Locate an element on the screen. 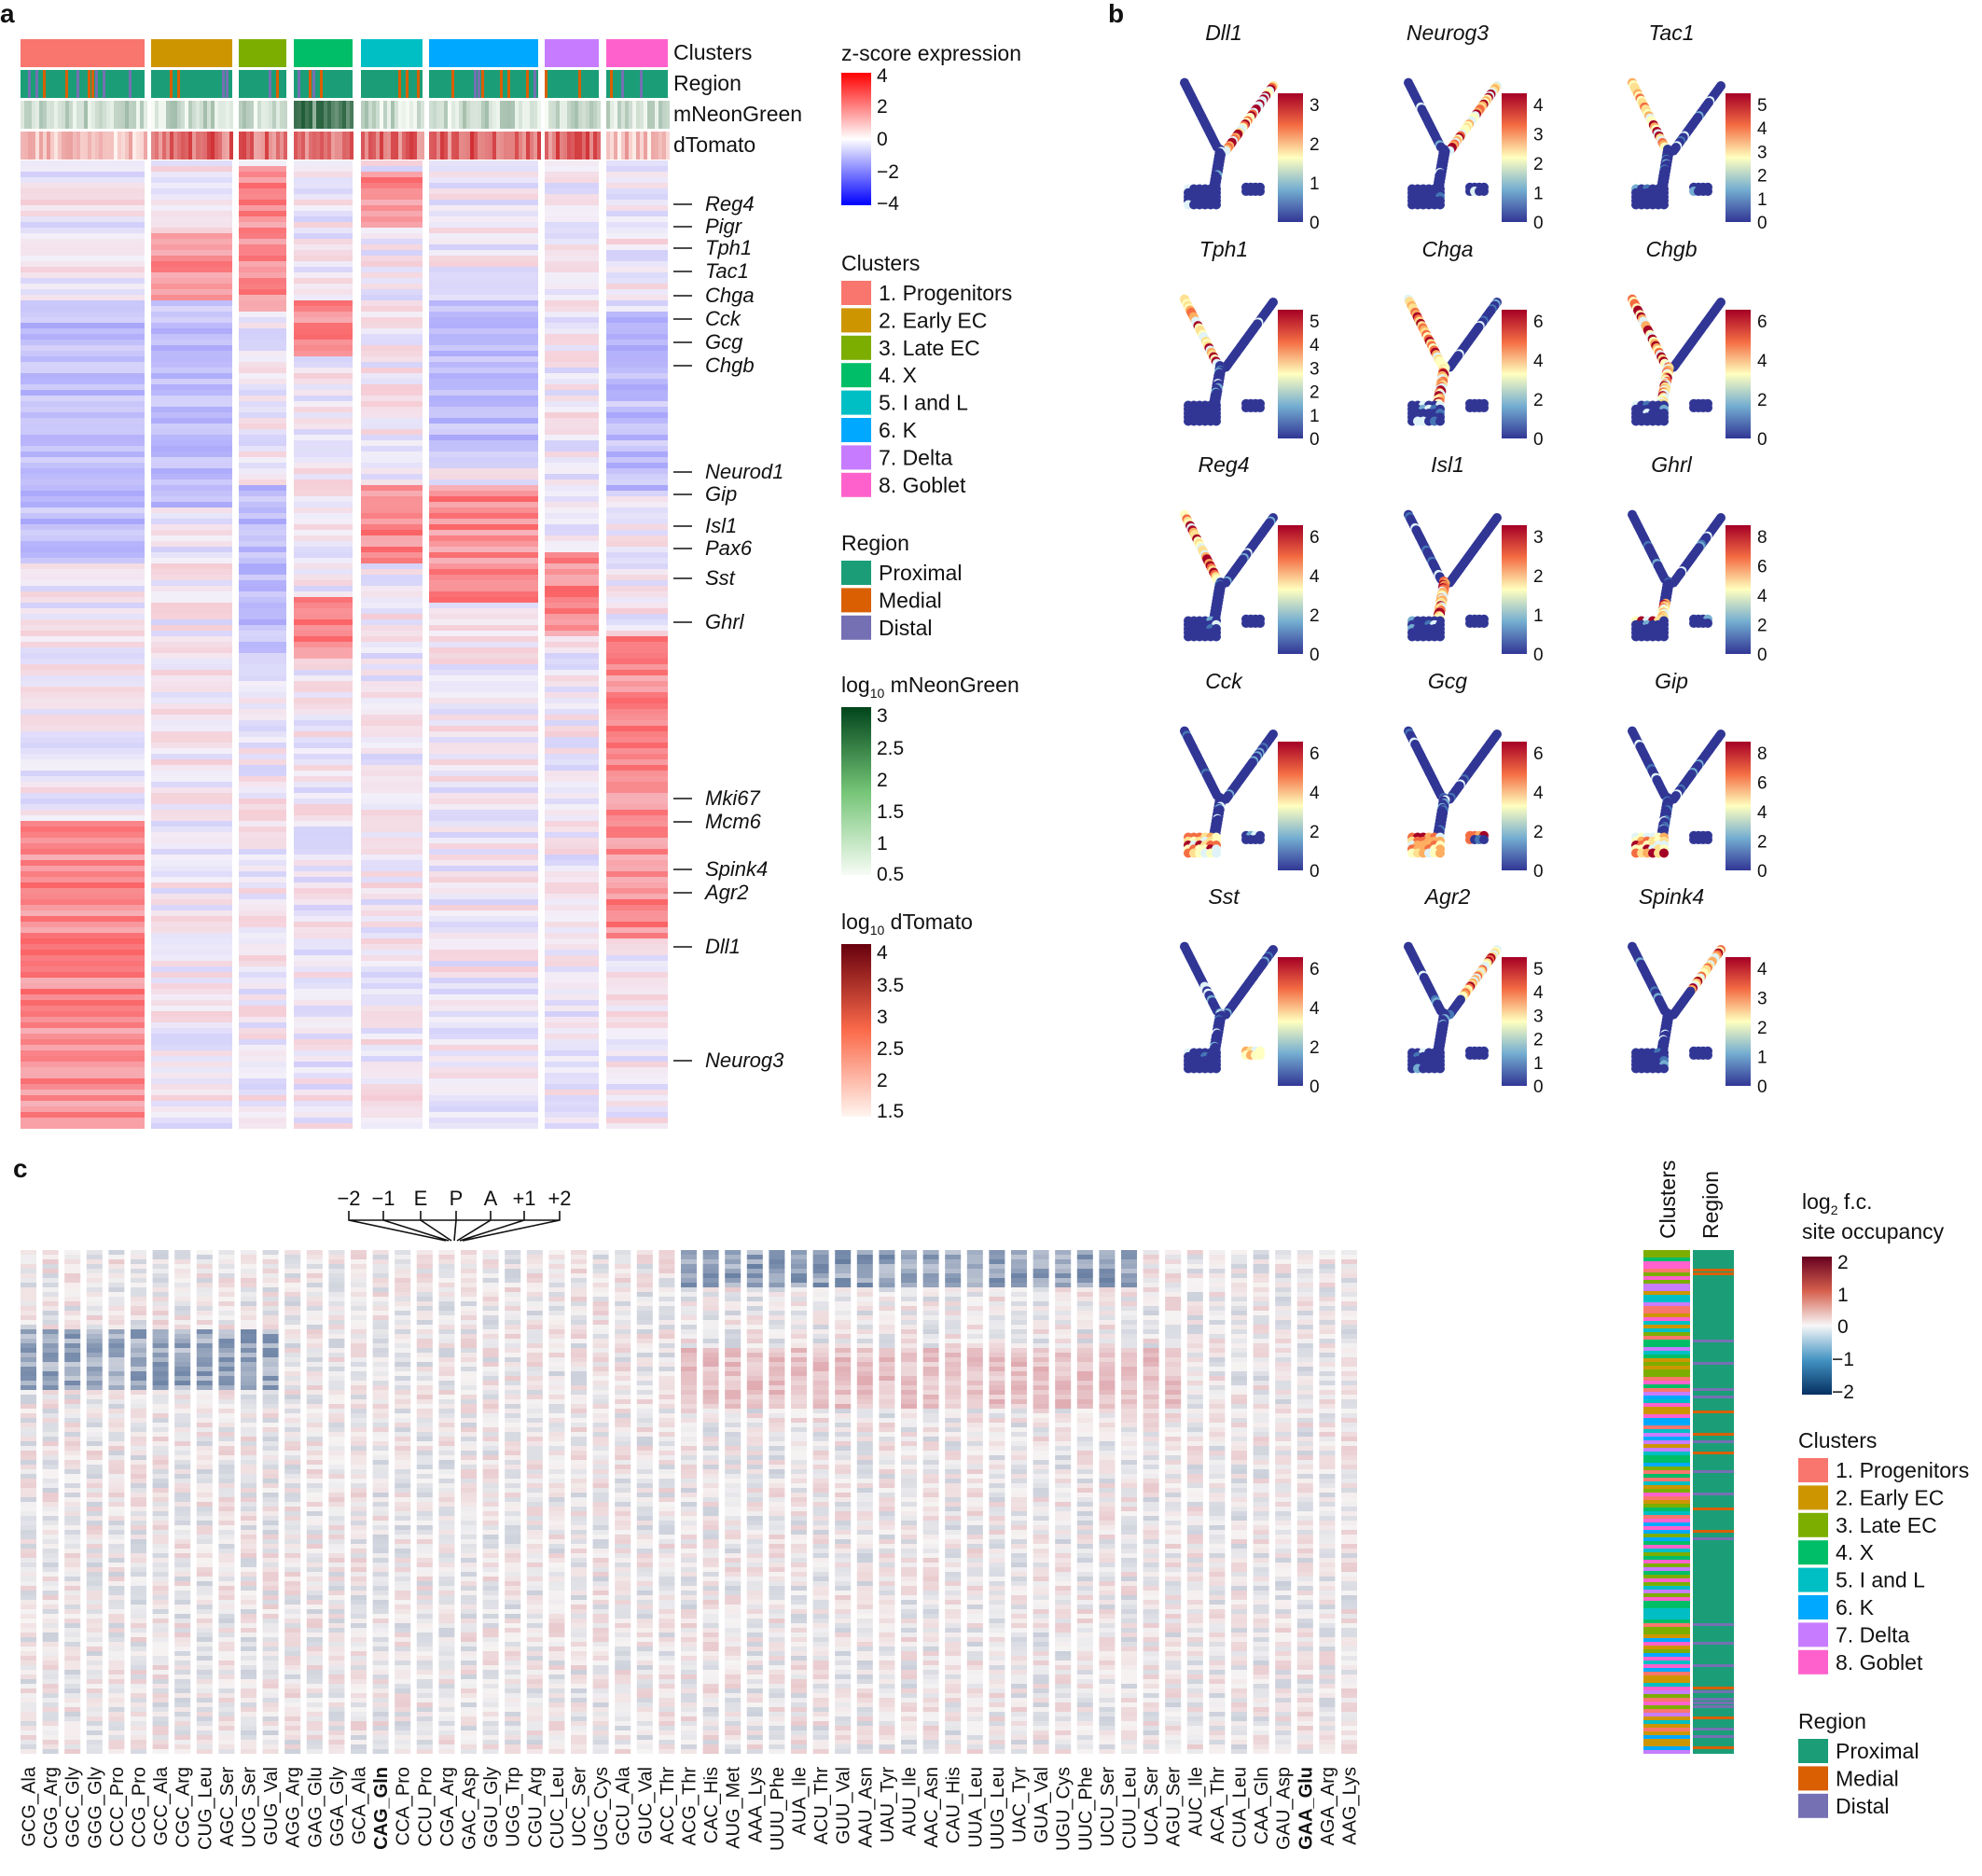 Image resolution: width=1982 pixels, height=1876 pixels. legend-item-label: 1. Progenitors is located at coordinates (946, 293).